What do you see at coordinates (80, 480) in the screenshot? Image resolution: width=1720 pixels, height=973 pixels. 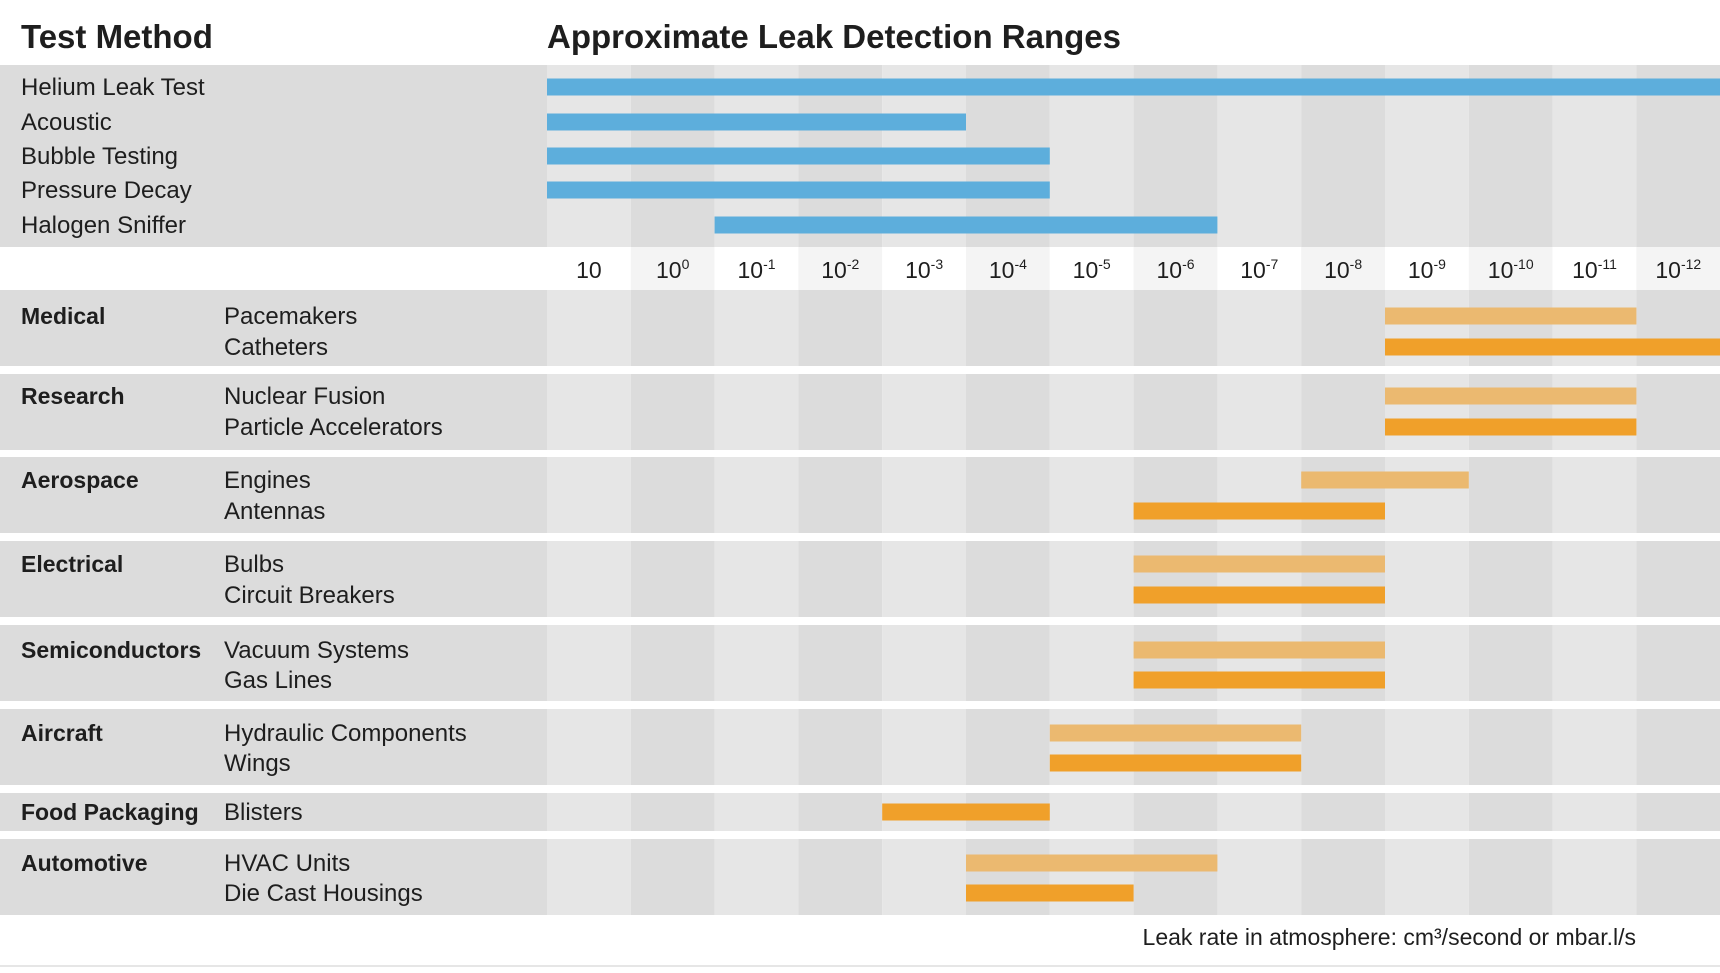 I see `industry-label: Aerospace` at bounding box center [80, 480].